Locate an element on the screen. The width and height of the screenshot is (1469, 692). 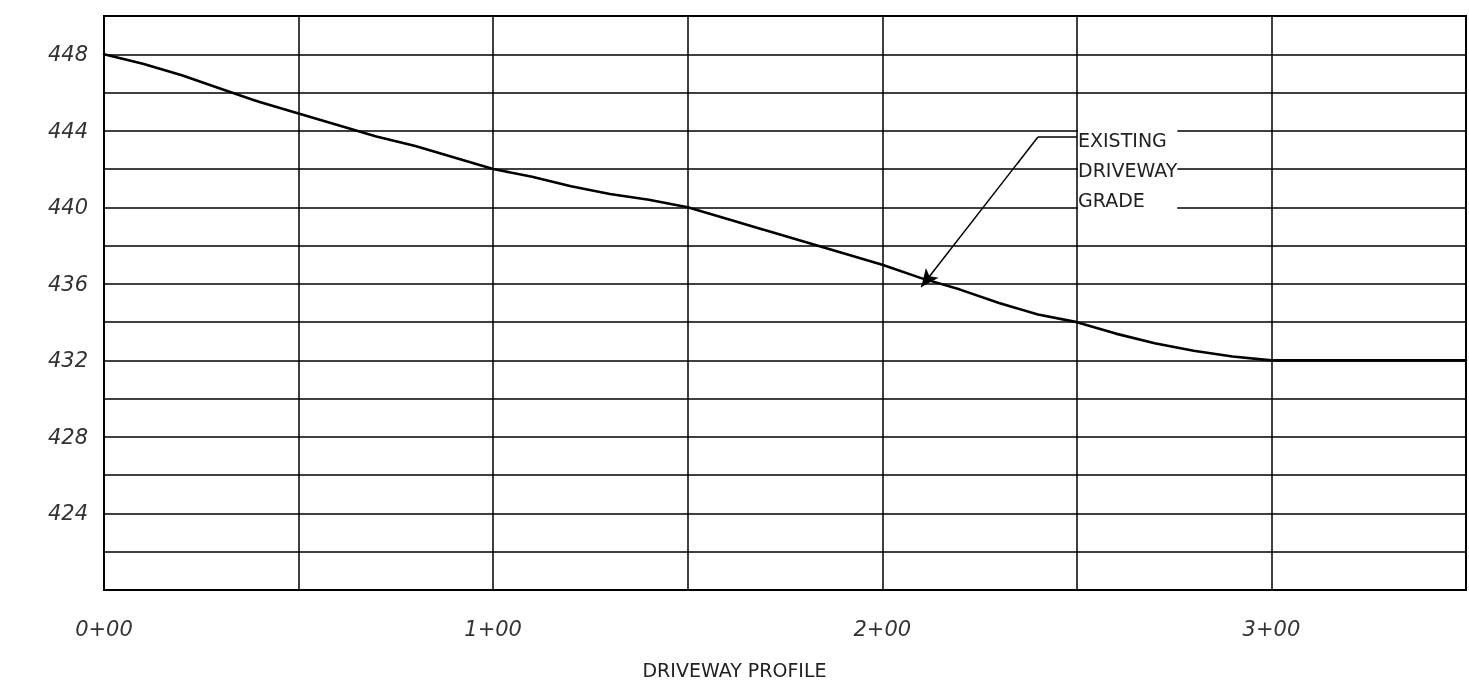
text: DRIVEWAY PROFILE is located at coordinates (734, 669).